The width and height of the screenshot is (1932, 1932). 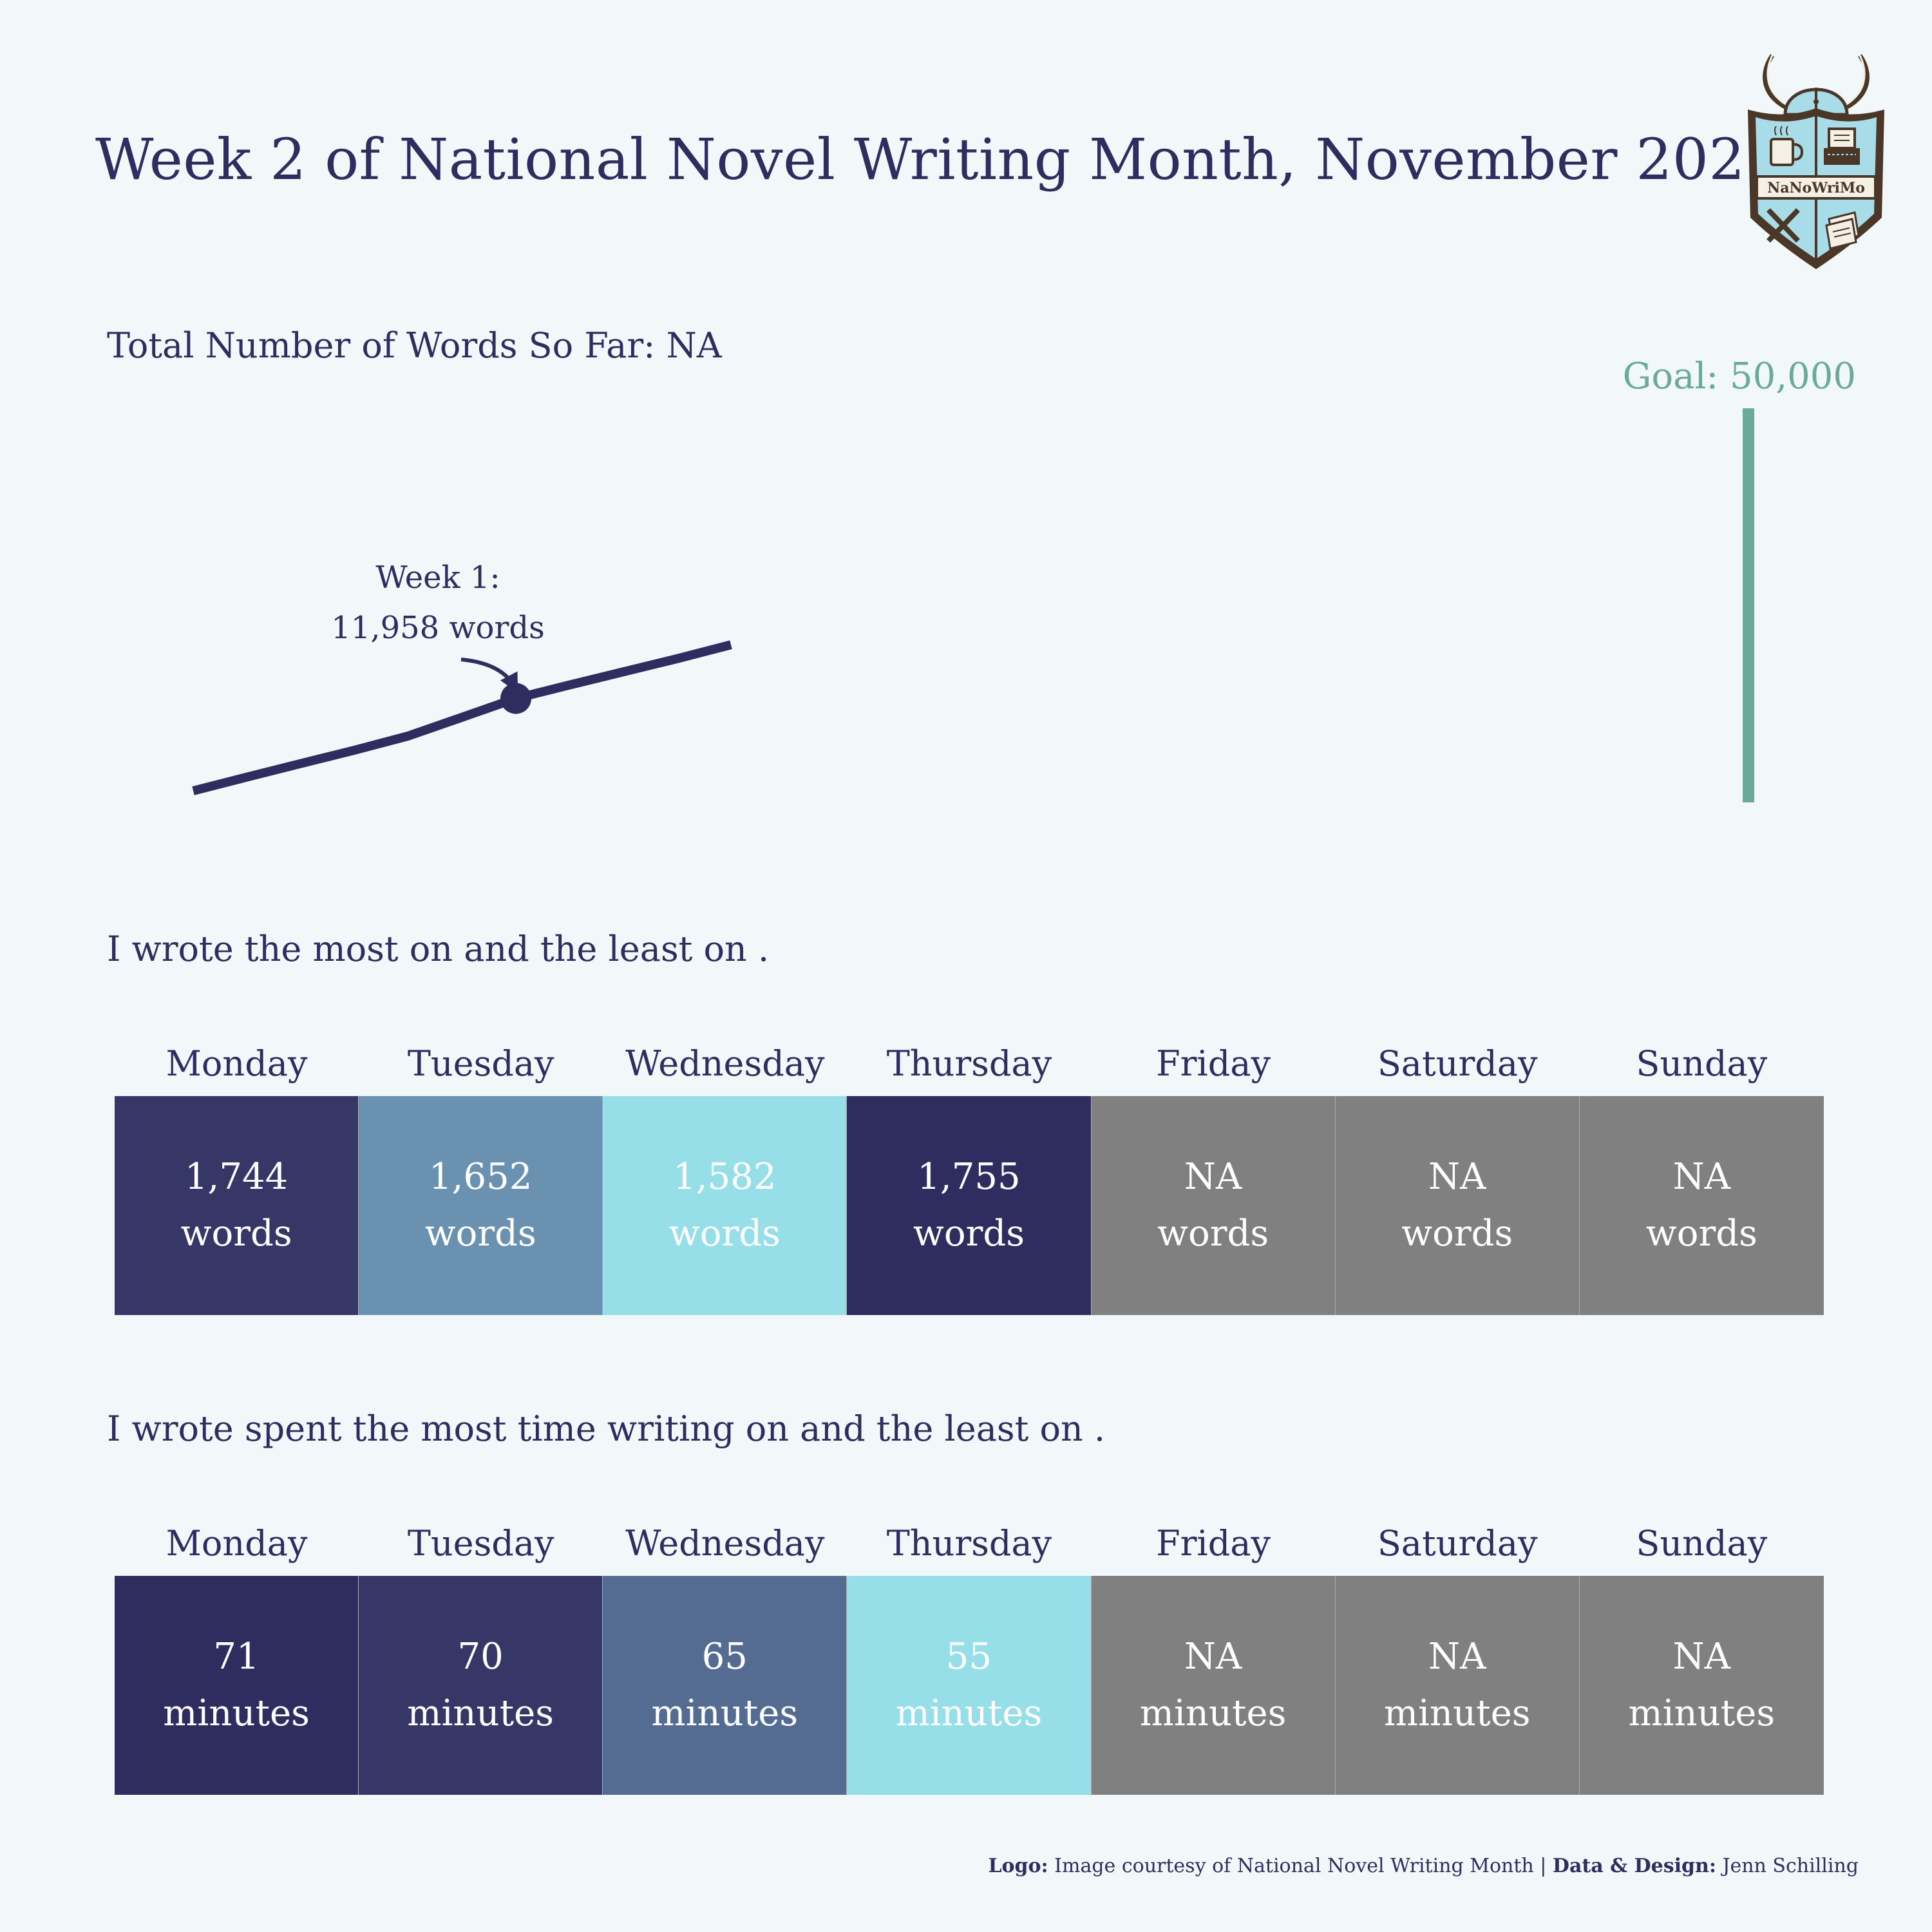 I want to click on word-progress-chart, so click(x=462, y=717).